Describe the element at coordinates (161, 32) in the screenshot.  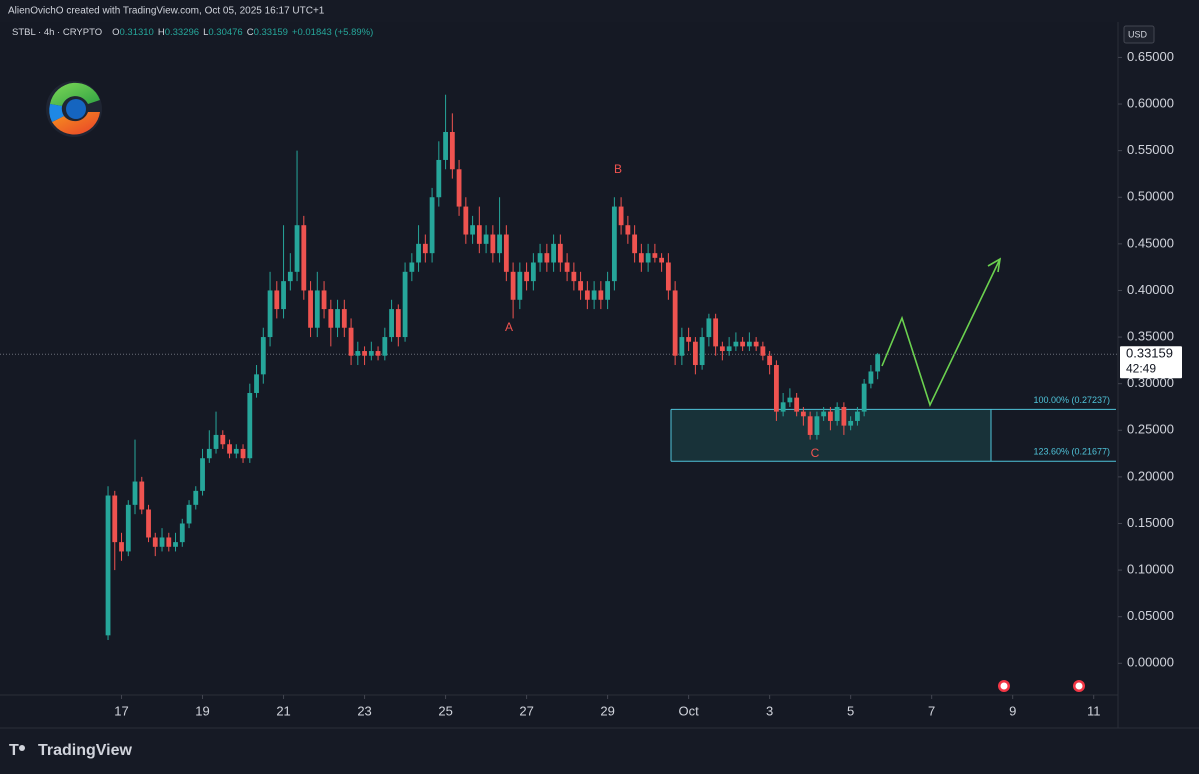
I see `legend-label: H` at that location.